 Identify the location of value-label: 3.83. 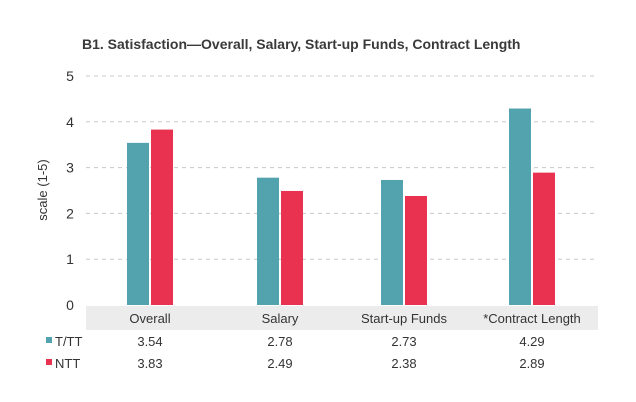
(149, 363).